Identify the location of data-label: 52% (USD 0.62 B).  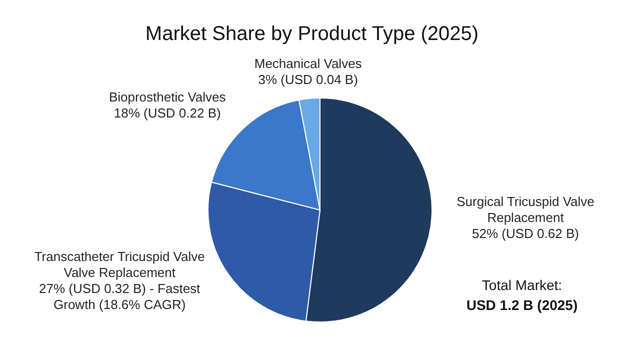
(525, 233).